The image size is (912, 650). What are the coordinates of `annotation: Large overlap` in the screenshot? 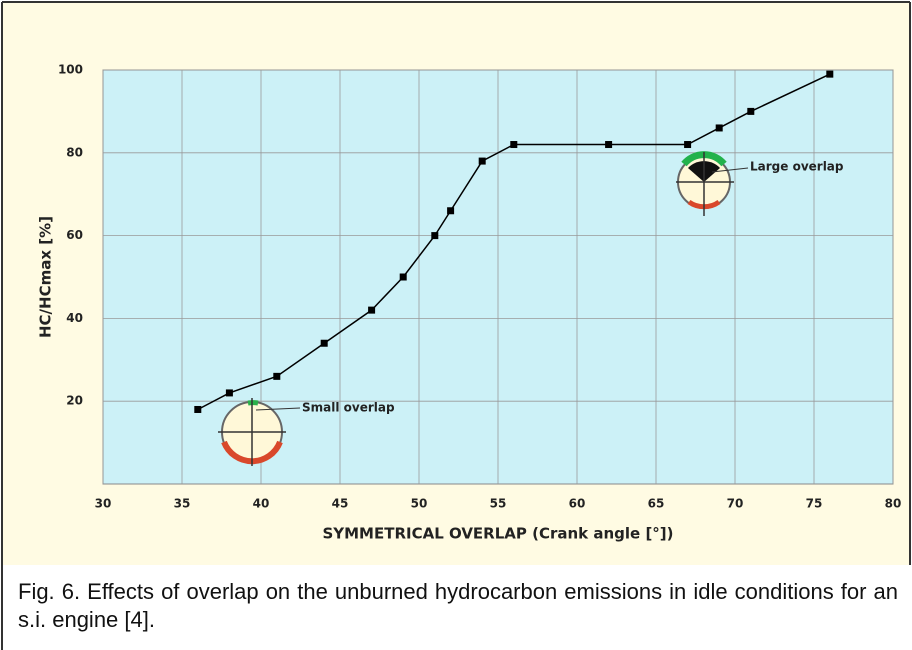 It's located at (797, 167).